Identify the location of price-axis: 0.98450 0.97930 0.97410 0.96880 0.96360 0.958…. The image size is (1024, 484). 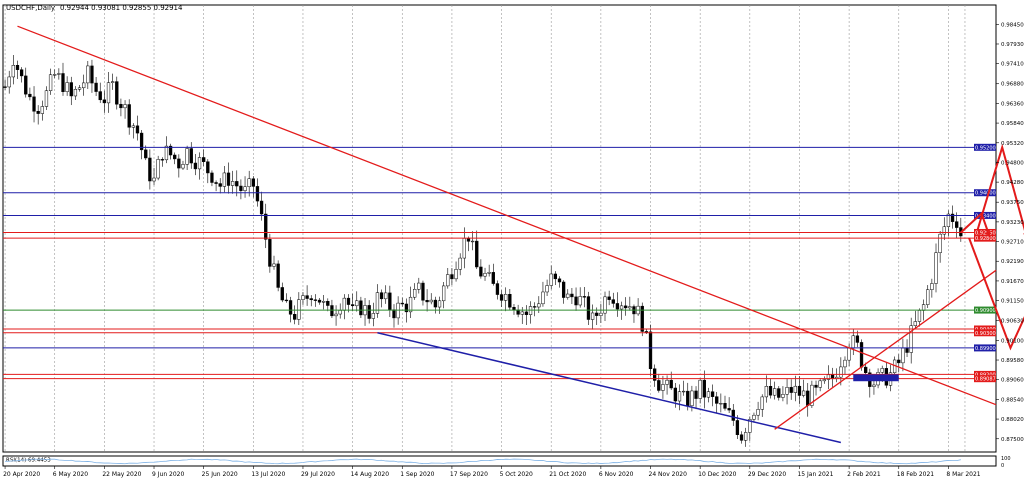
(1010, 232).